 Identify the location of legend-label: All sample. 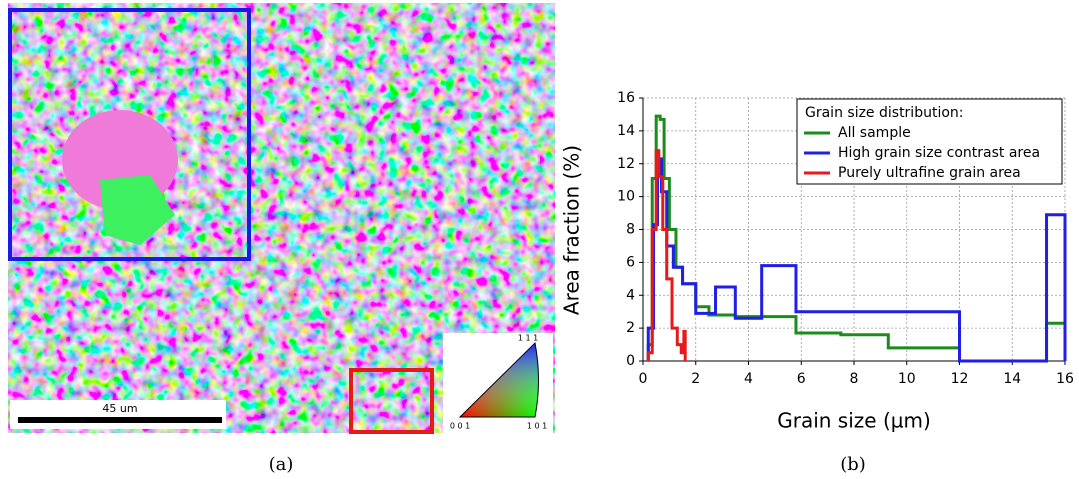
(874, 133).